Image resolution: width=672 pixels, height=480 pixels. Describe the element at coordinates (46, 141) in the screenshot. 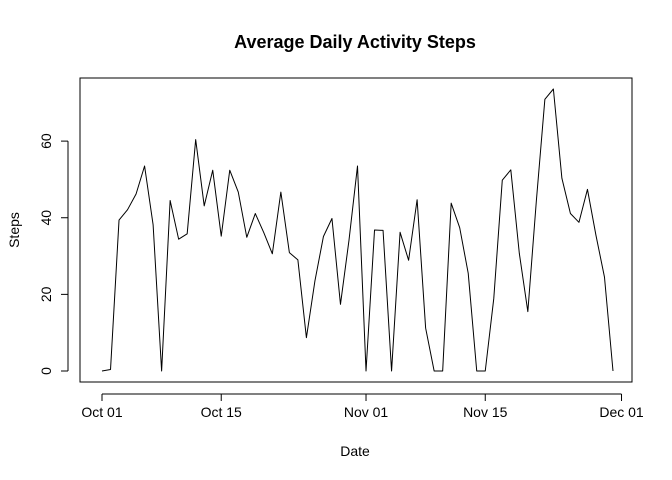

I see `y-tick-label: 60` at that location.